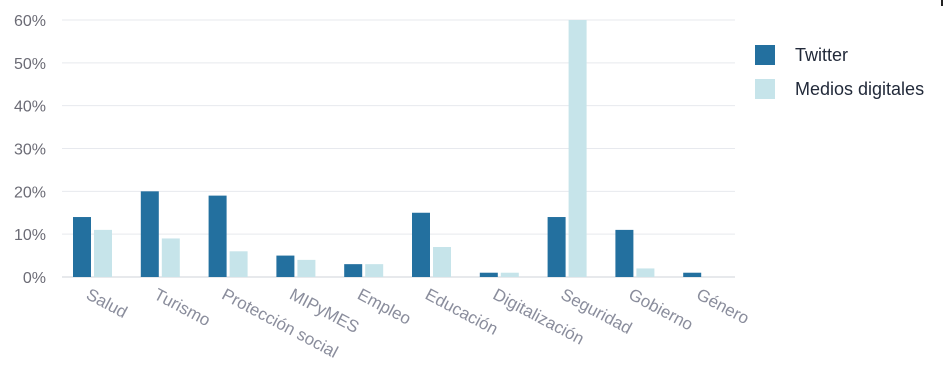  What do you see at coordinates (860, 88) in the screenshot?
I see `legend-label-medios-digitales: Medios digitales` at bounding box center [860, 88].